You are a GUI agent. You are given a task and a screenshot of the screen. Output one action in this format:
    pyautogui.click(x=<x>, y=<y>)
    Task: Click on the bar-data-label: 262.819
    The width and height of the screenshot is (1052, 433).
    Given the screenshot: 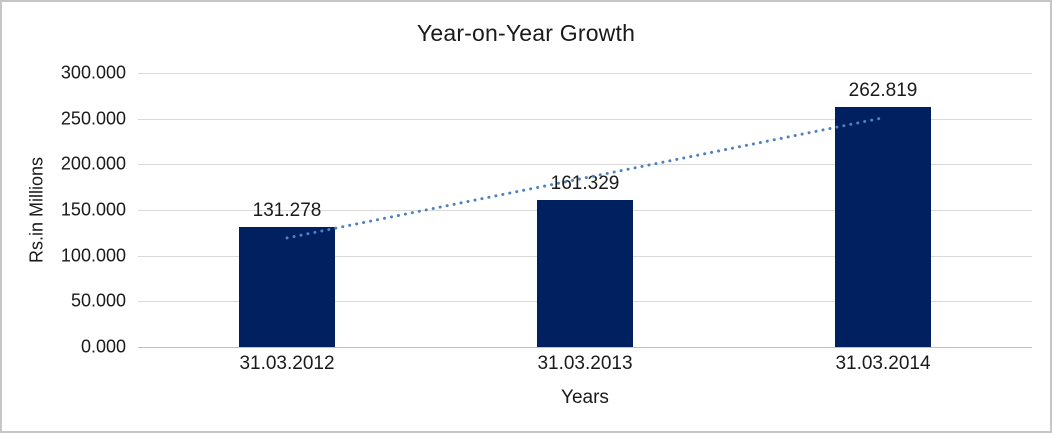 What is the action you would take?
    pyautogui.click(x=883, y=90)
    